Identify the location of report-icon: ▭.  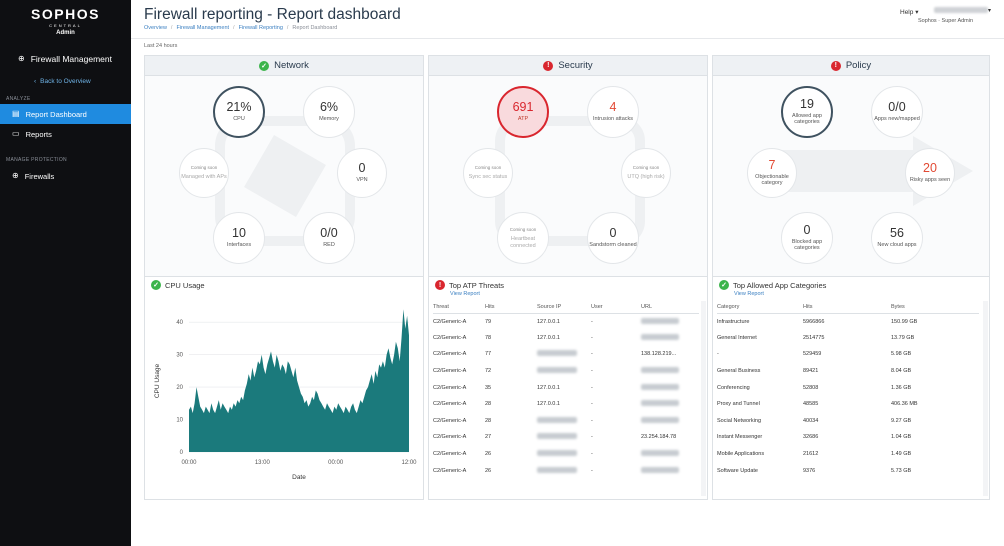
(16, 133).